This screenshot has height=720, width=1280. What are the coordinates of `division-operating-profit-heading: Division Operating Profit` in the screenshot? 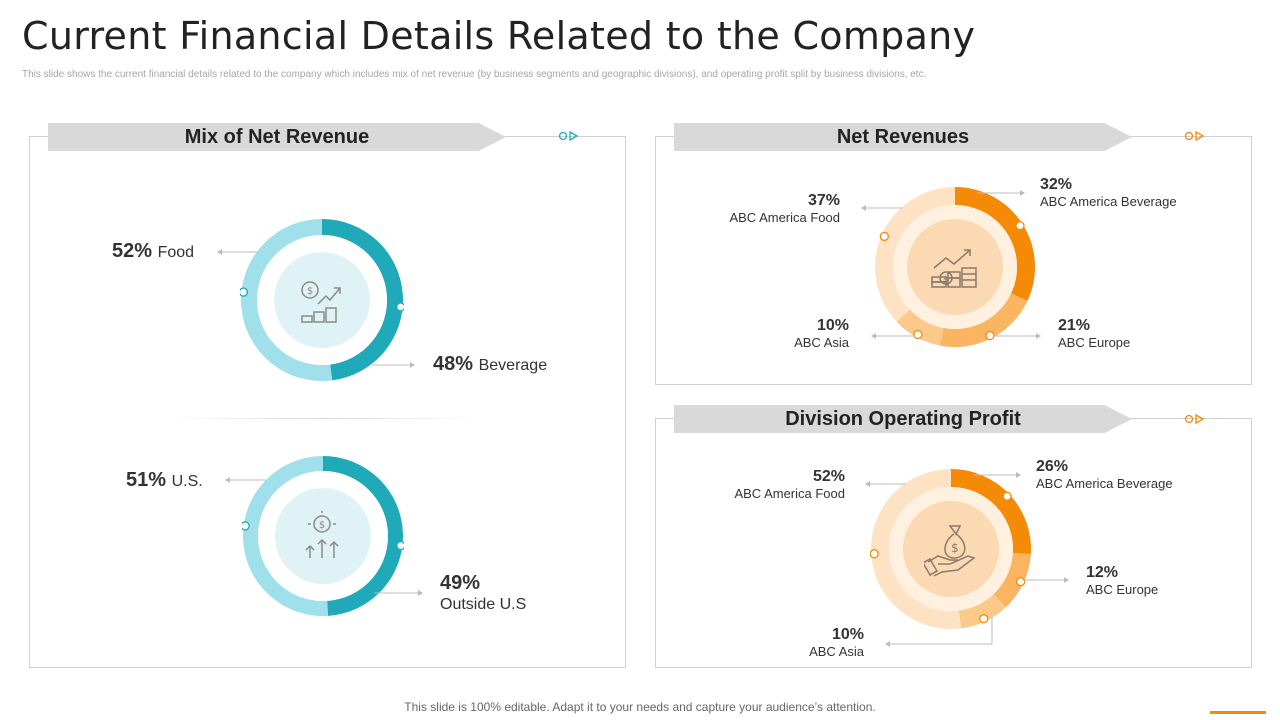 It's located at (903, 419).